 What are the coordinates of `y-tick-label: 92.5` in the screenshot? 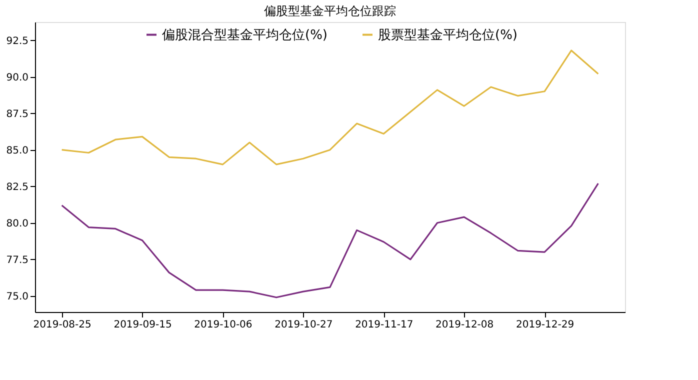 It's located at (17, 41).